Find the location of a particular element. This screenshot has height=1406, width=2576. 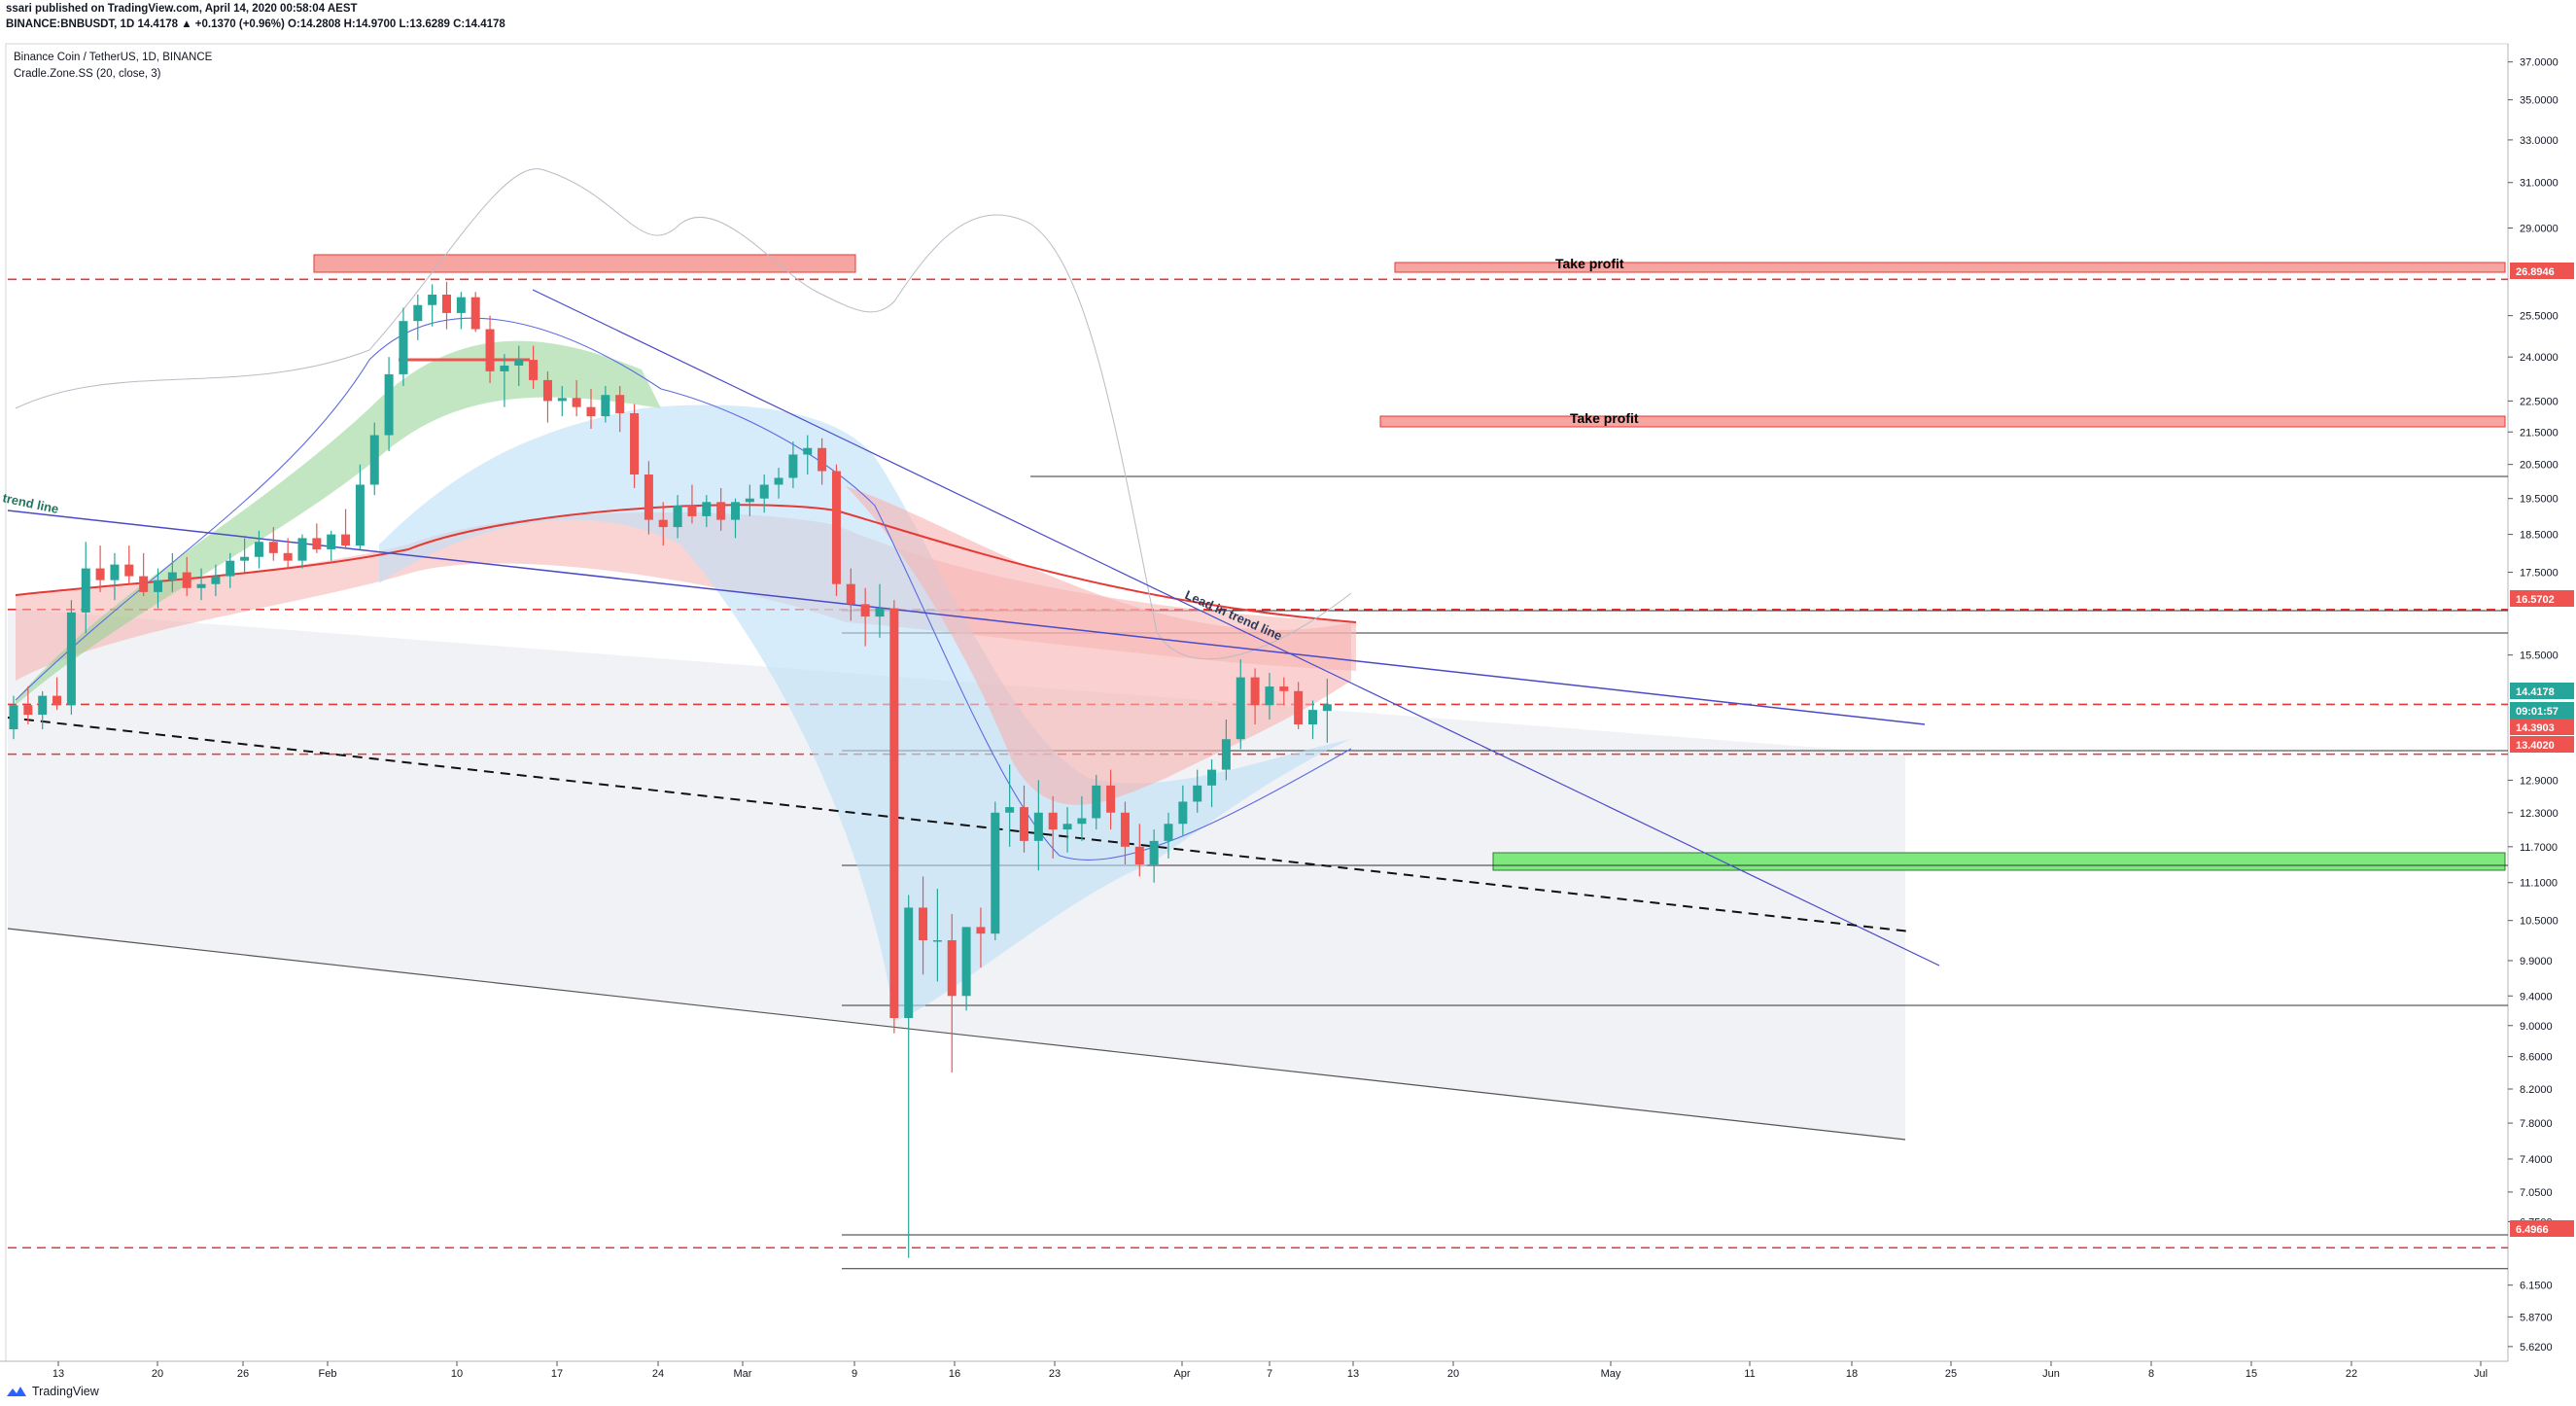

x-tick-label-16: 11 is located at coordinates (1750, 1374).